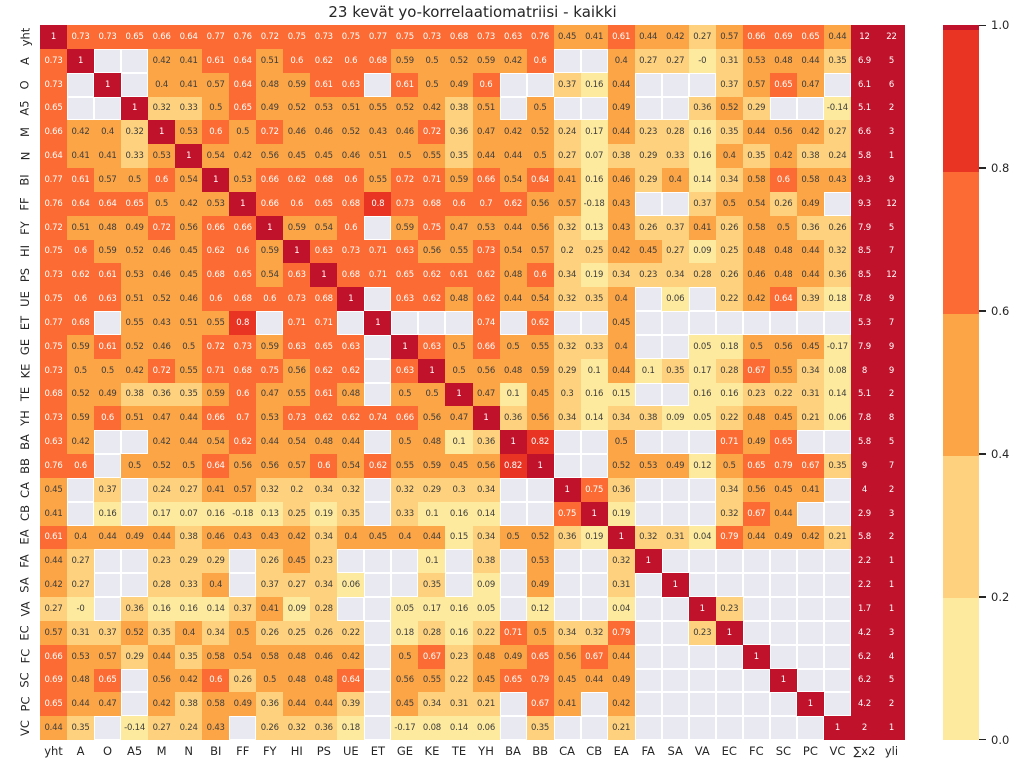 This screenshot has width=1023, height=773. Describe the element at coordinates (1000, 454) in the screenshot. I see `colorbar-tick-label: 0.4` at that location.